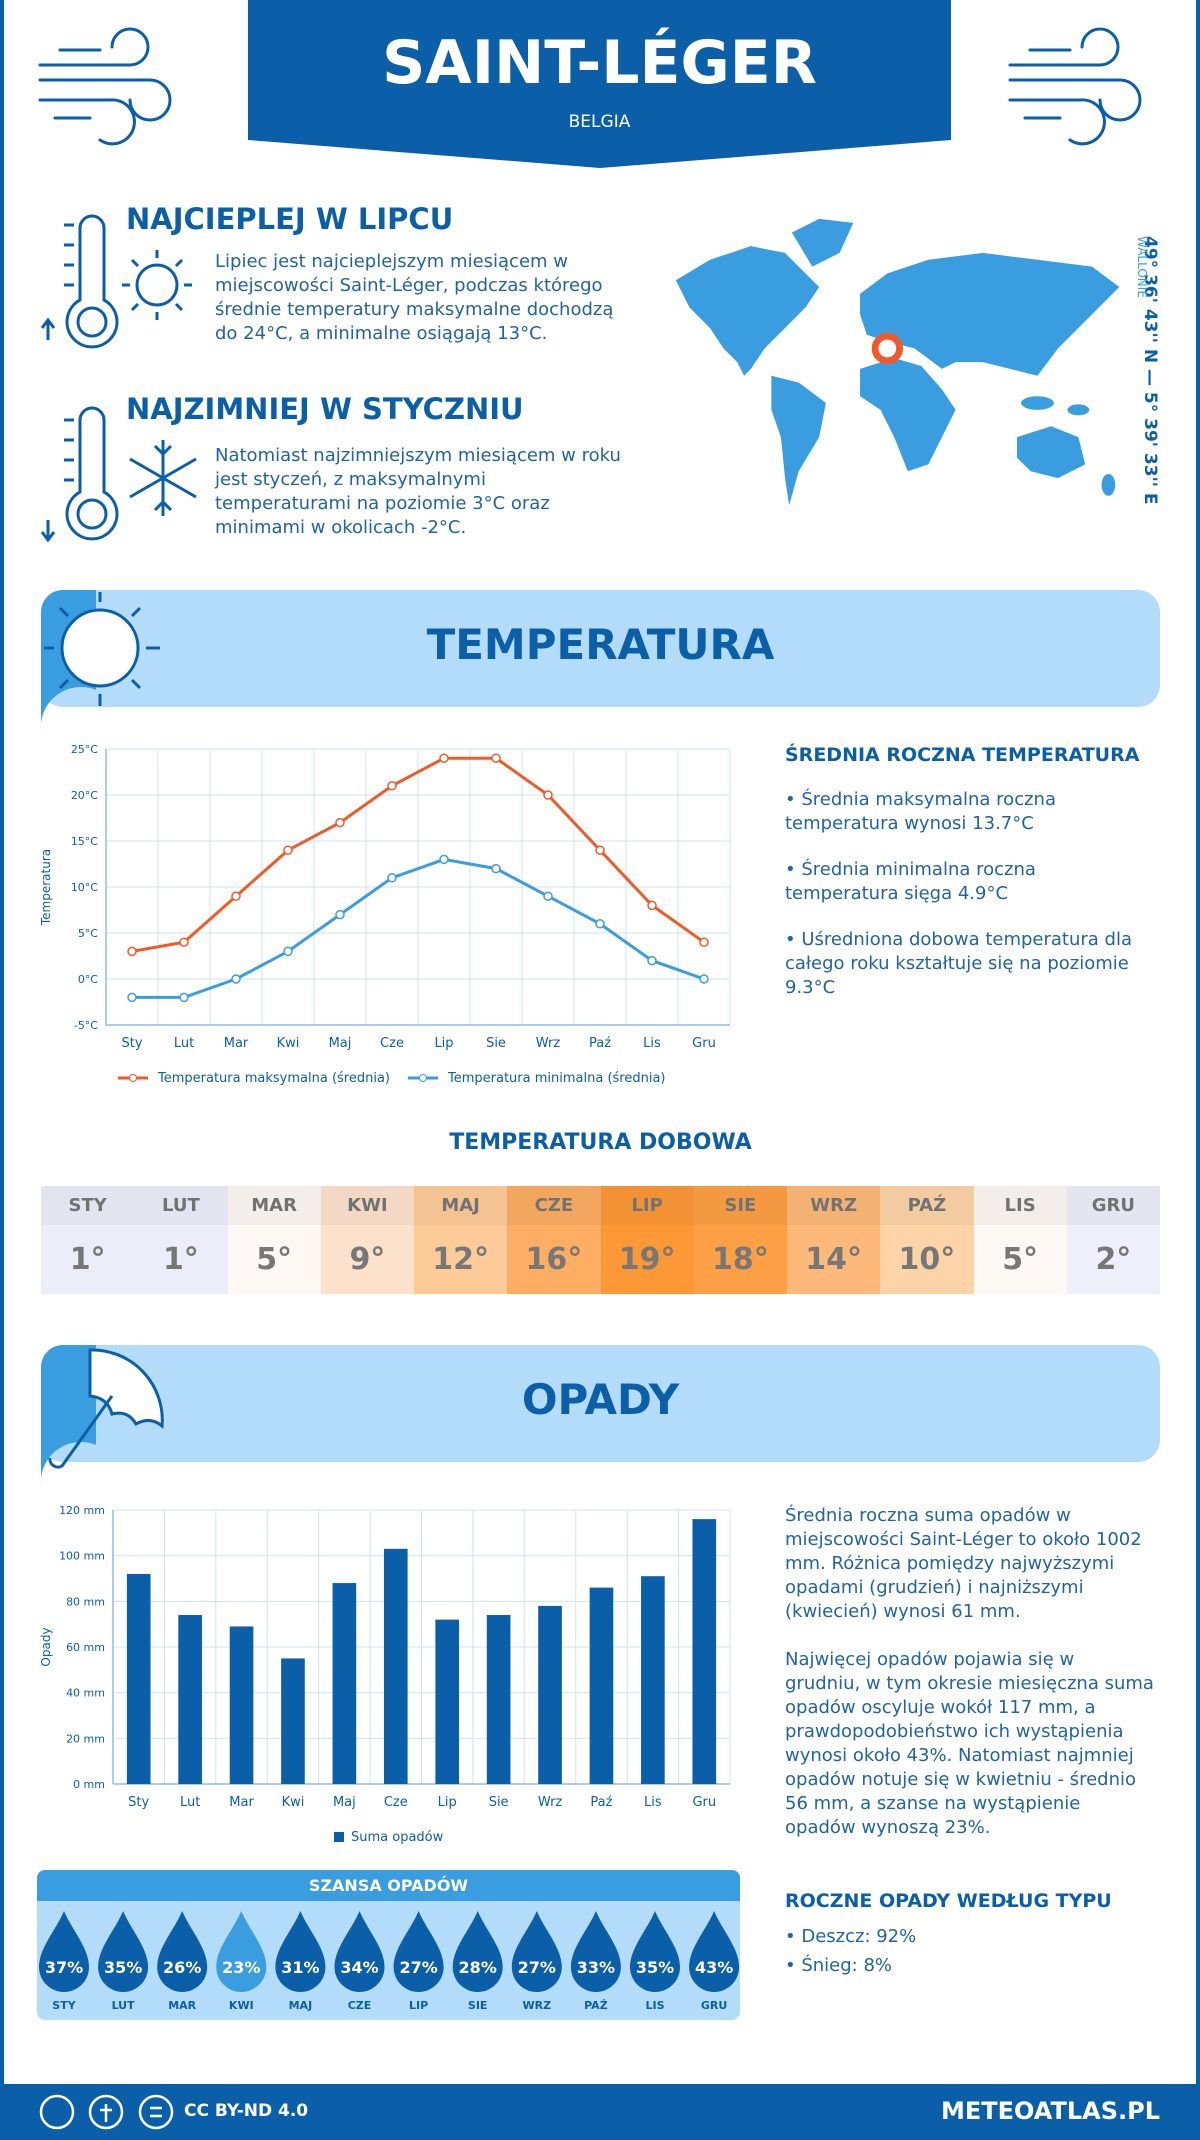 The width and height of the screenshot is (1200, 2140). I want to click on umbrella-icon, so click(106, 1408).